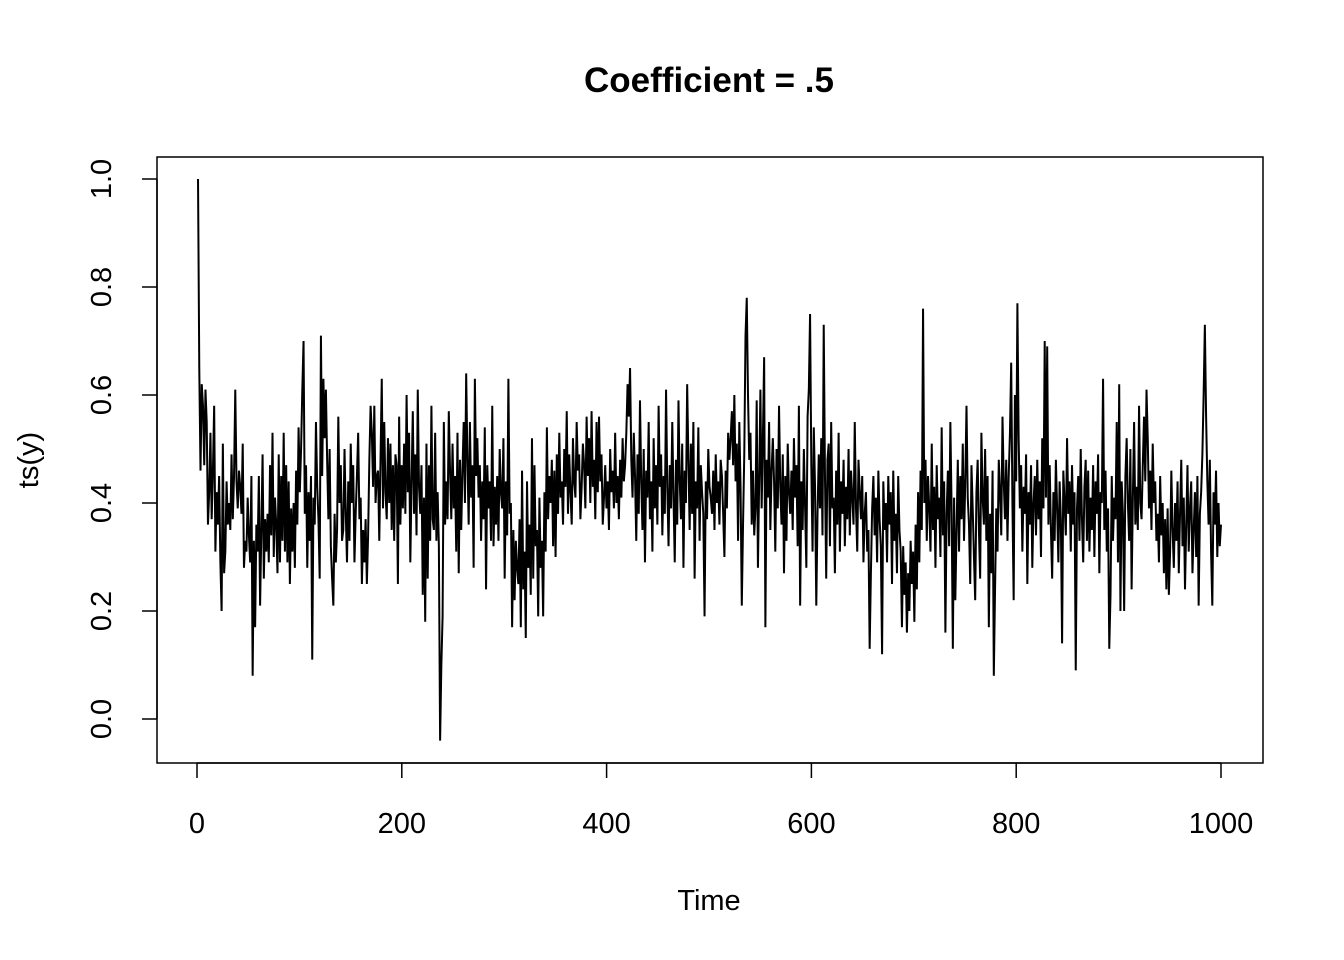 Image resolution: width=1344 pixels, height=960 pixels. What do you see at coordinates (102, 179) in the screenshot?
I see `y-tick-label: 1.0` at bounding box center [102, 179].